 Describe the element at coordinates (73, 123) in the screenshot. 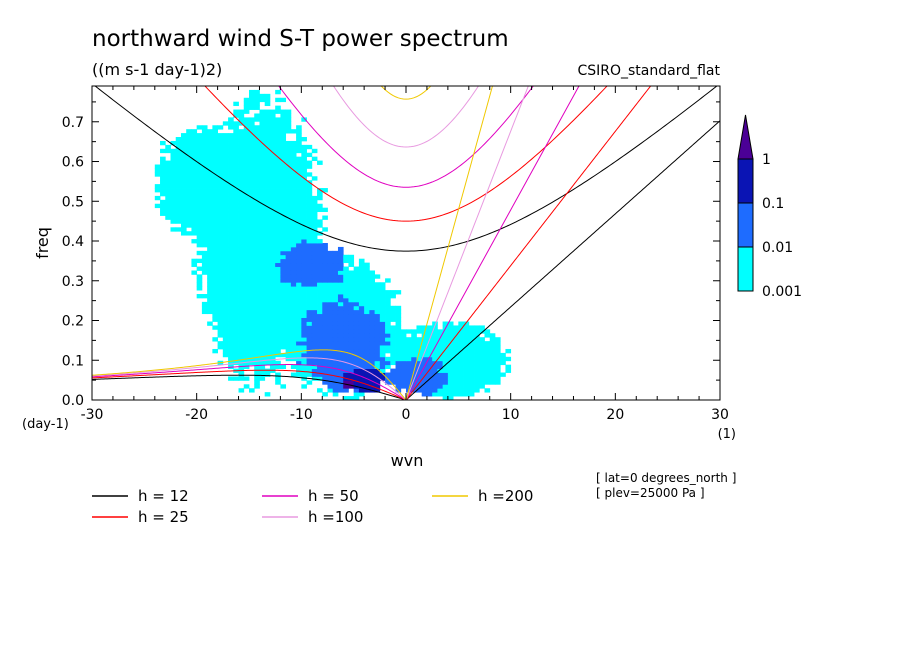

I see `y-tick-label: 0.7` at that location.